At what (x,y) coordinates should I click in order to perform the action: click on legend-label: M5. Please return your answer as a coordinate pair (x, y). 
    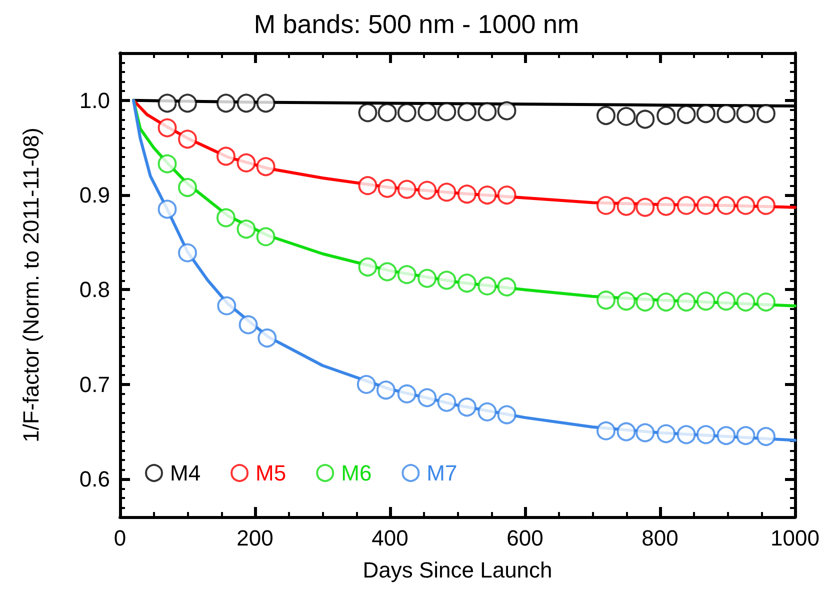
    Looking at the image, I should click on (271, 473).